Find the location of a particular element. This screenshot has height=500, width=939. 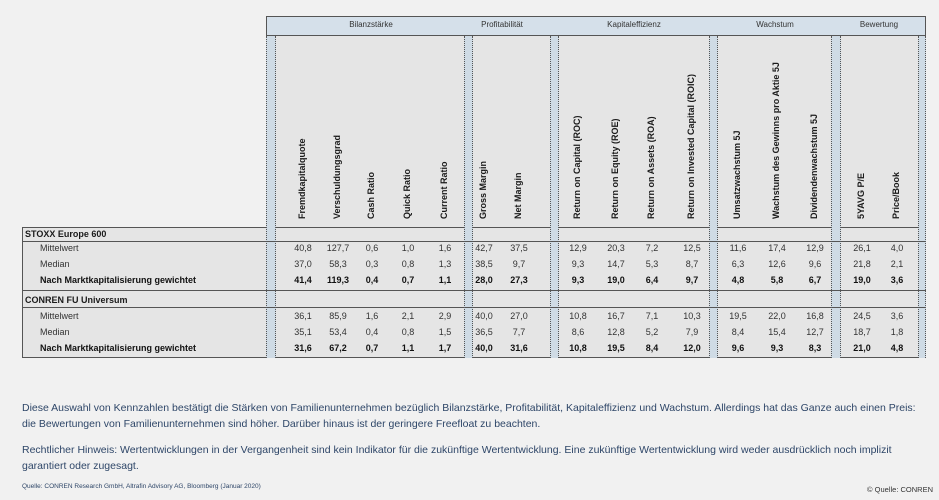

table-cell: 0,3 is located at coordinates (372, 264).